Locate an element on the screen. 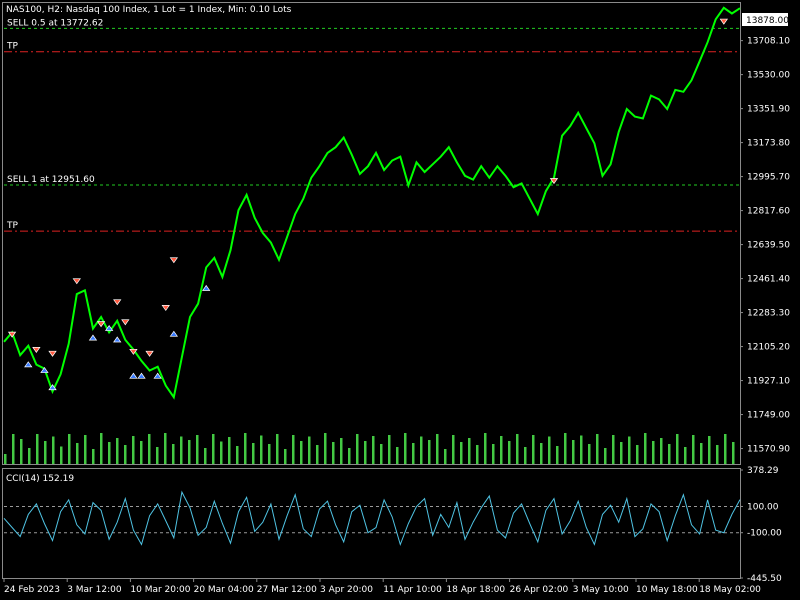 The height and width of the screenshot is (600, 800). price-tick-label: 12995.70 is located at coordinates (768, 178).